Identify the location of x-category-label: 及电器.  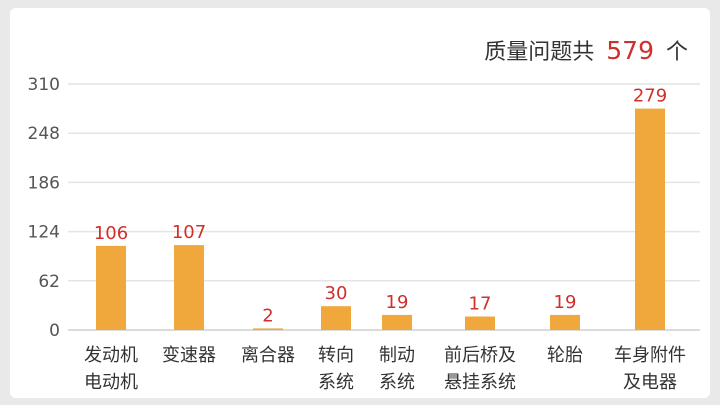
(650, 382).